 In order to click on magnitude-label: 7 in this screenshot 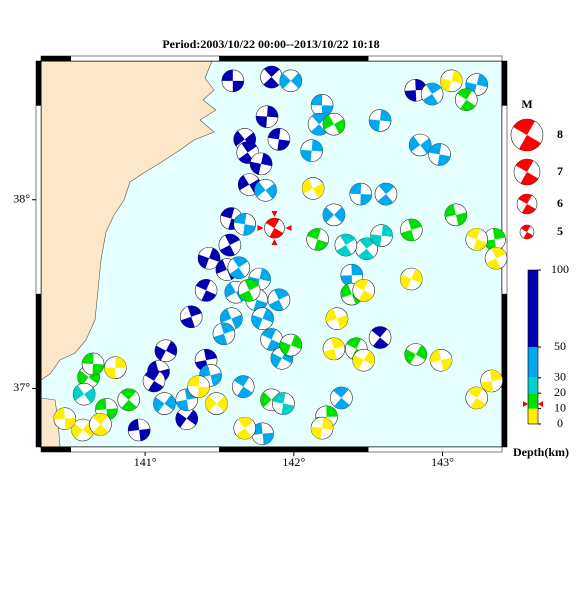, I will do `click(560, 171)`.